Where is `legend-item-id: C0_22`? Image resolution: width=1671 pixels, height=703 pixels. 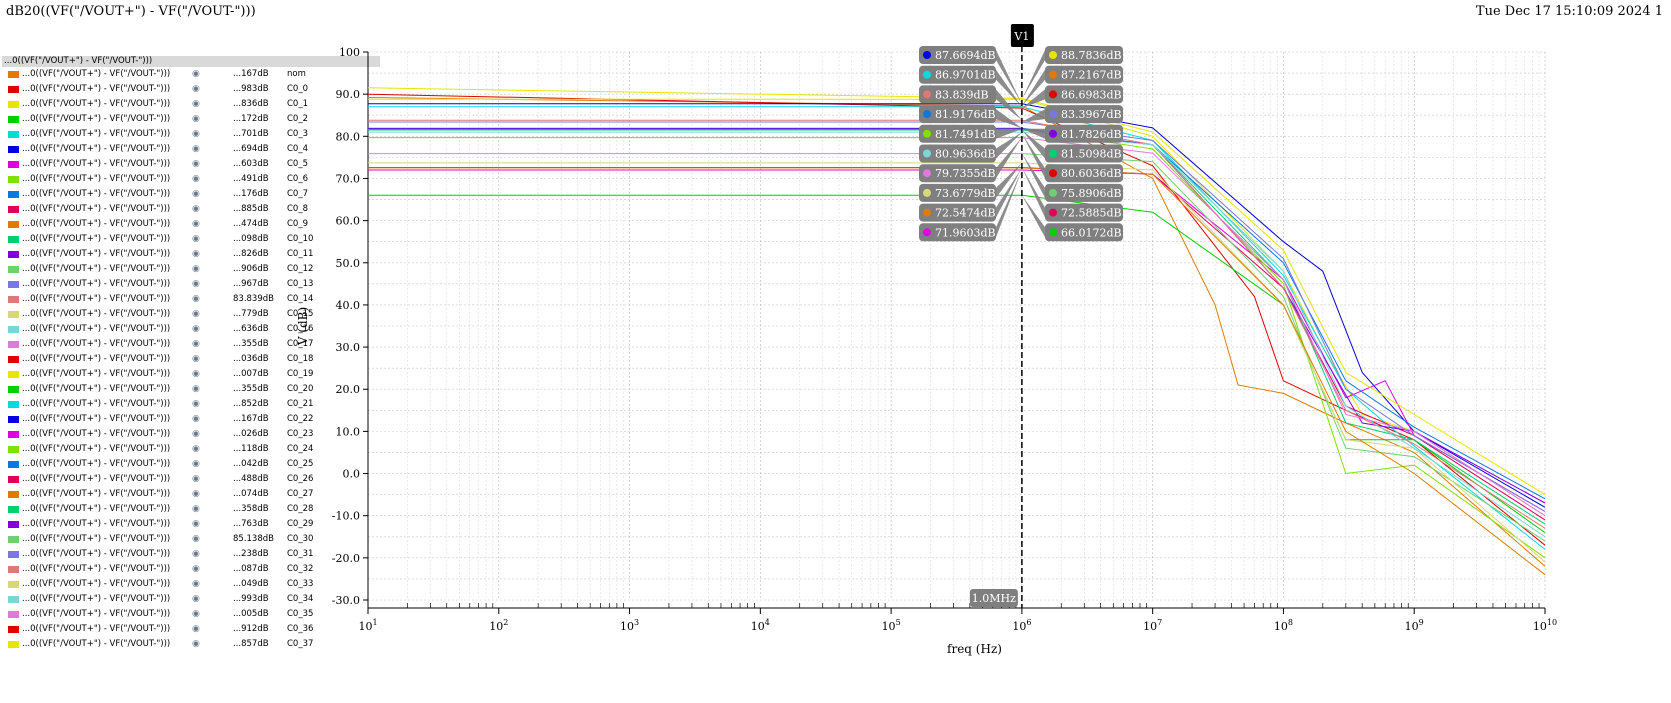 legend-item-id: C0_22 is located at coordinates (300, 419).